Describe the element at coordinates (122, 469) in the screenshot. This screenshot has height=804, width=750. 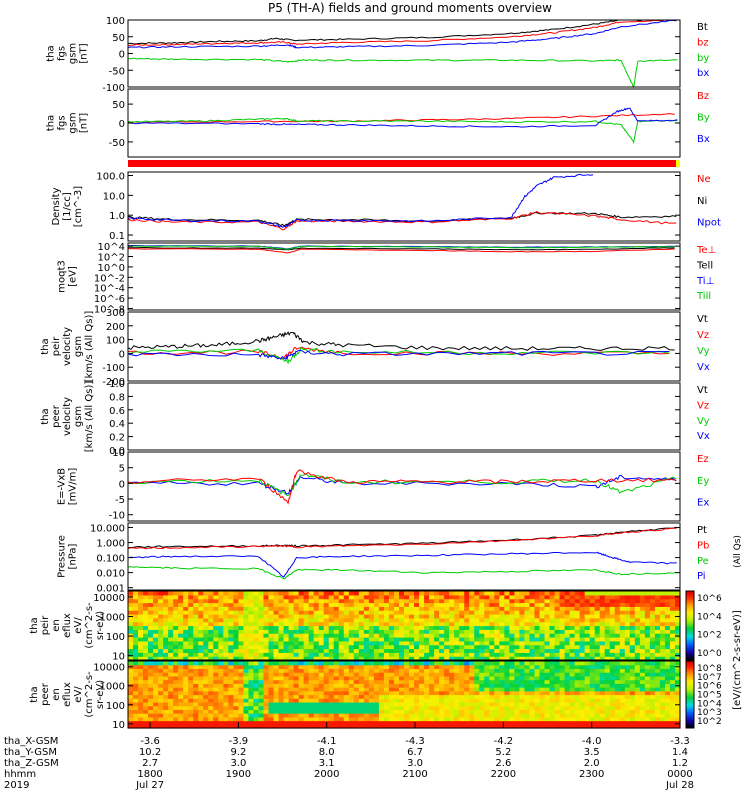
I see `e-field-ytick-label-1: 5` at that location.